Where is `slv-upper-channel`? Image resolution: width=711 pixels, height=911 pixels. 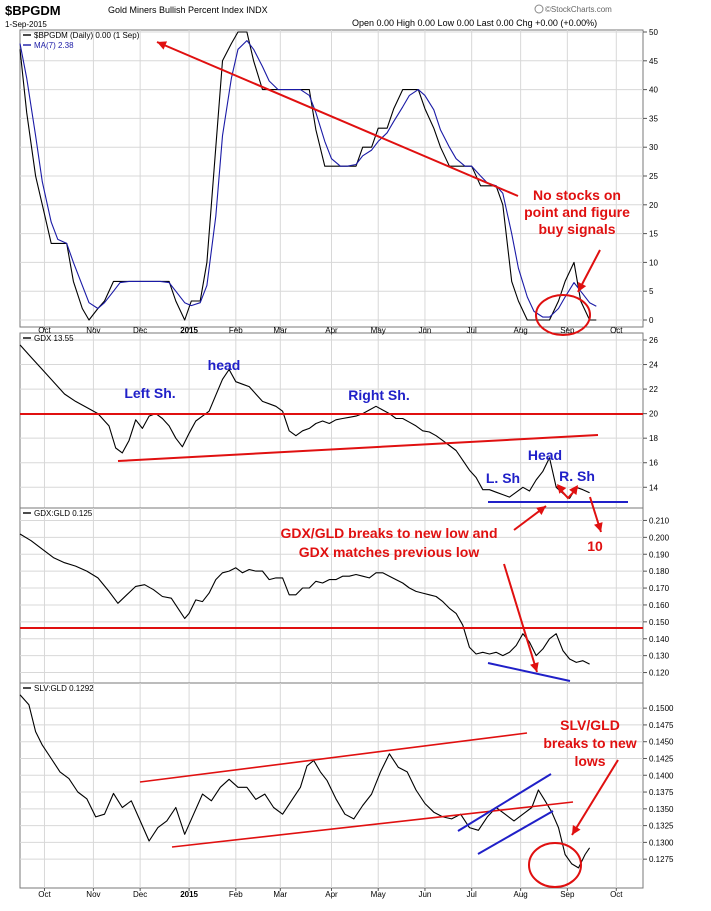 slv-upper-channel is located at coordinates (333, 757).